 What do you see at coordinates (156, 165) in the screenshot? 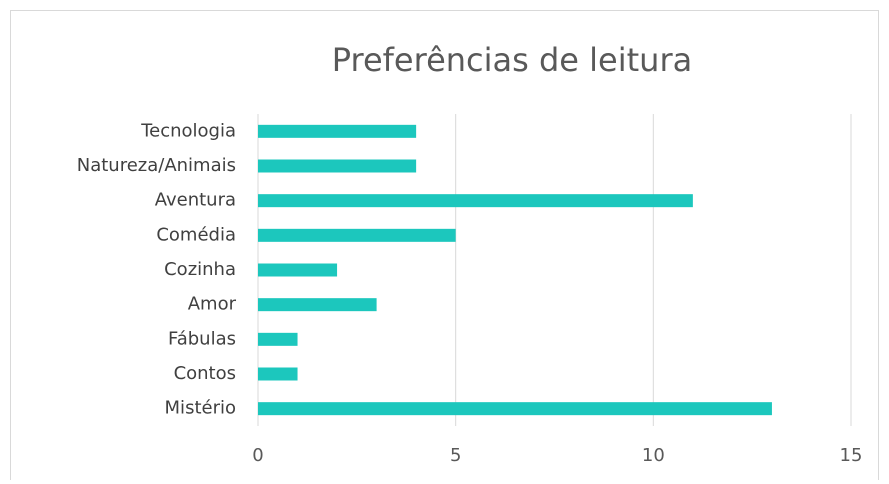
I see `y-tick-label: Natureza/Animais` at bounding box center [156, 165].